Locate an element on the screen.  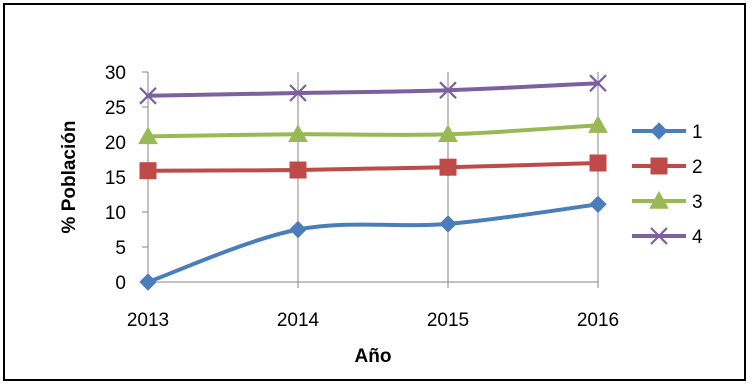
y-tick-label: 20 is located at coordinates (115, 143).